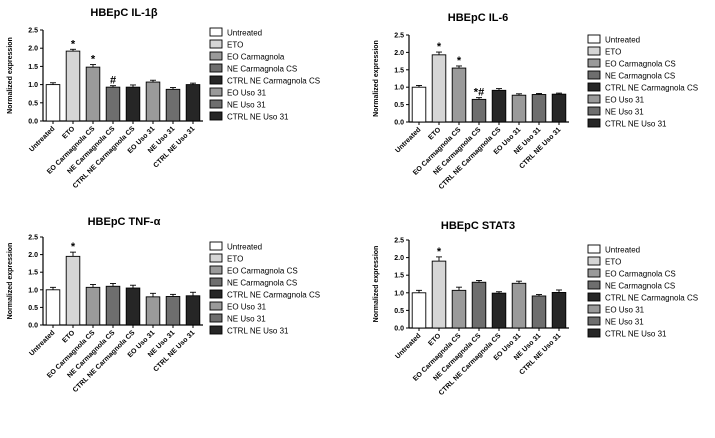 This screenshot has width=715, height=438. What do you see at coordinates (478, 226) in the screenshot?
I see `chart-title: HBEpC STAT3` at bounding box center [478, 226].